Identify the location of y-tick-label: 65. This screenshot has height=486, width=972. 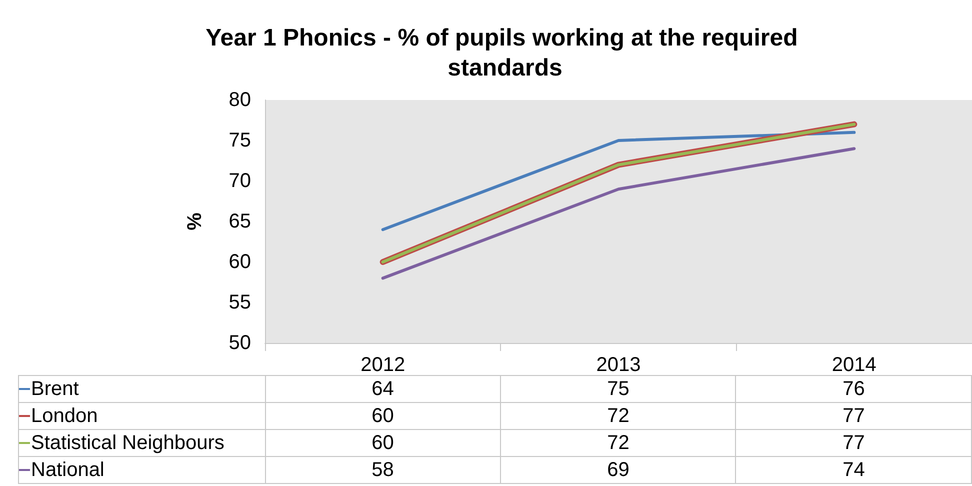
(239, 221).